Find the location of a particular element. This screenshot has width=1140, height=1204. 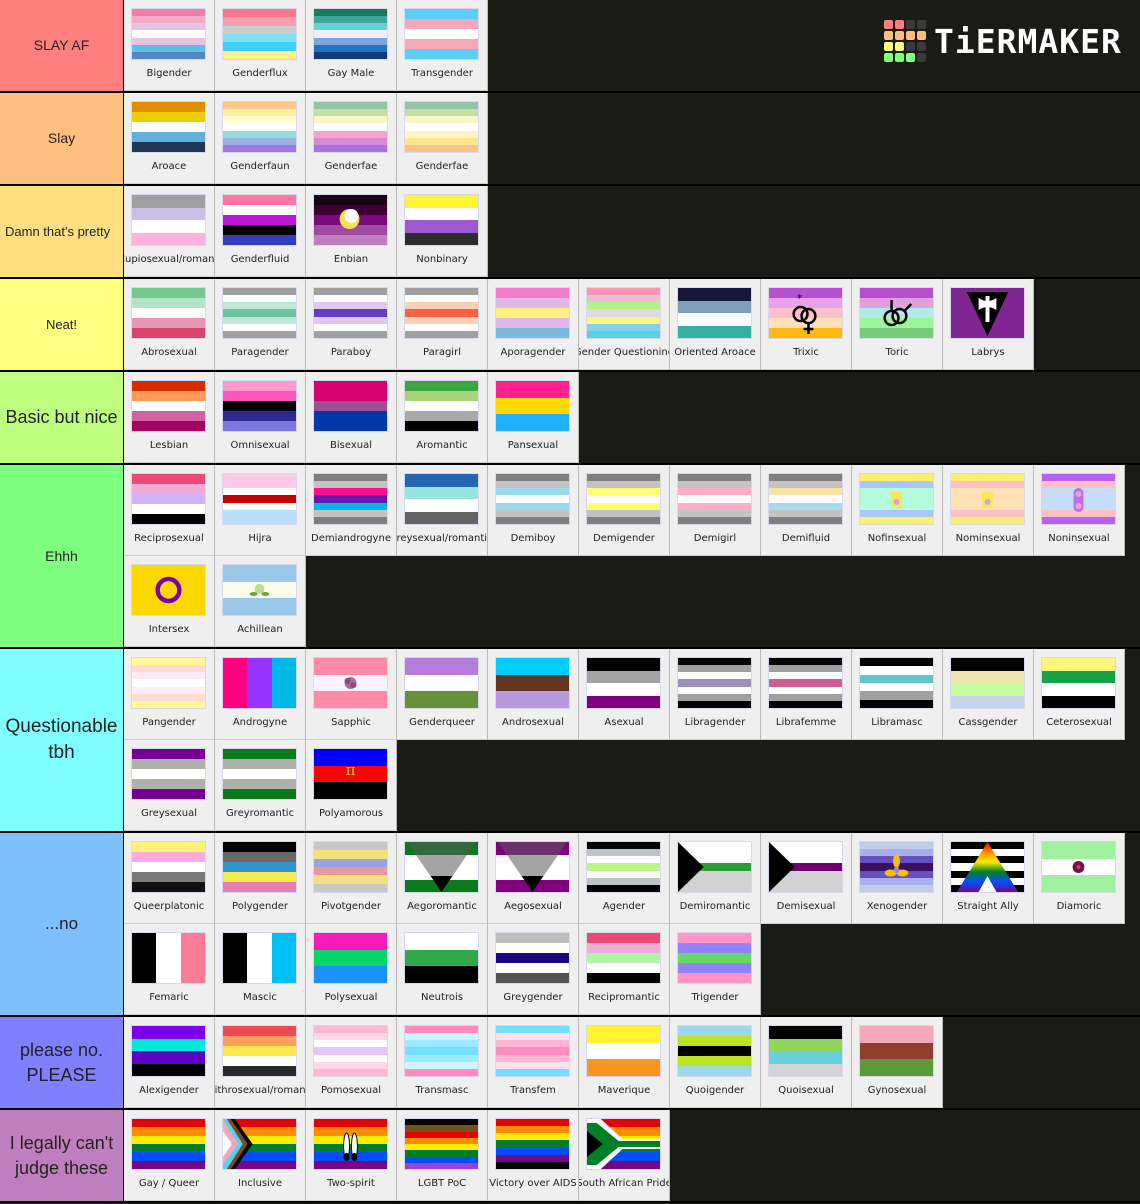

tier-item: Lithrosexual/romantic is located at coordinates (260, 1062).